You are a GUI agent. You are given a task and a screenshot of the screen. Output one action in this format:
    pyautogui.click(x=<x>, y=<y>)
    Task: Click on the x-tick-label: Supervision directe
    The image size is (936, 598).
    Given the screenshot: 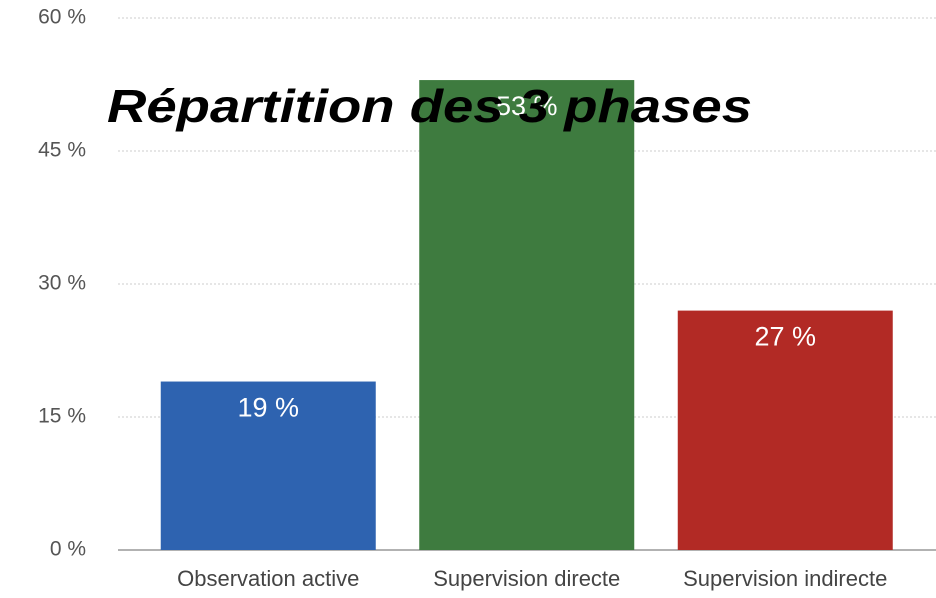 What is the action you would take?
    pyautogui.click(x=526, y=578)
    